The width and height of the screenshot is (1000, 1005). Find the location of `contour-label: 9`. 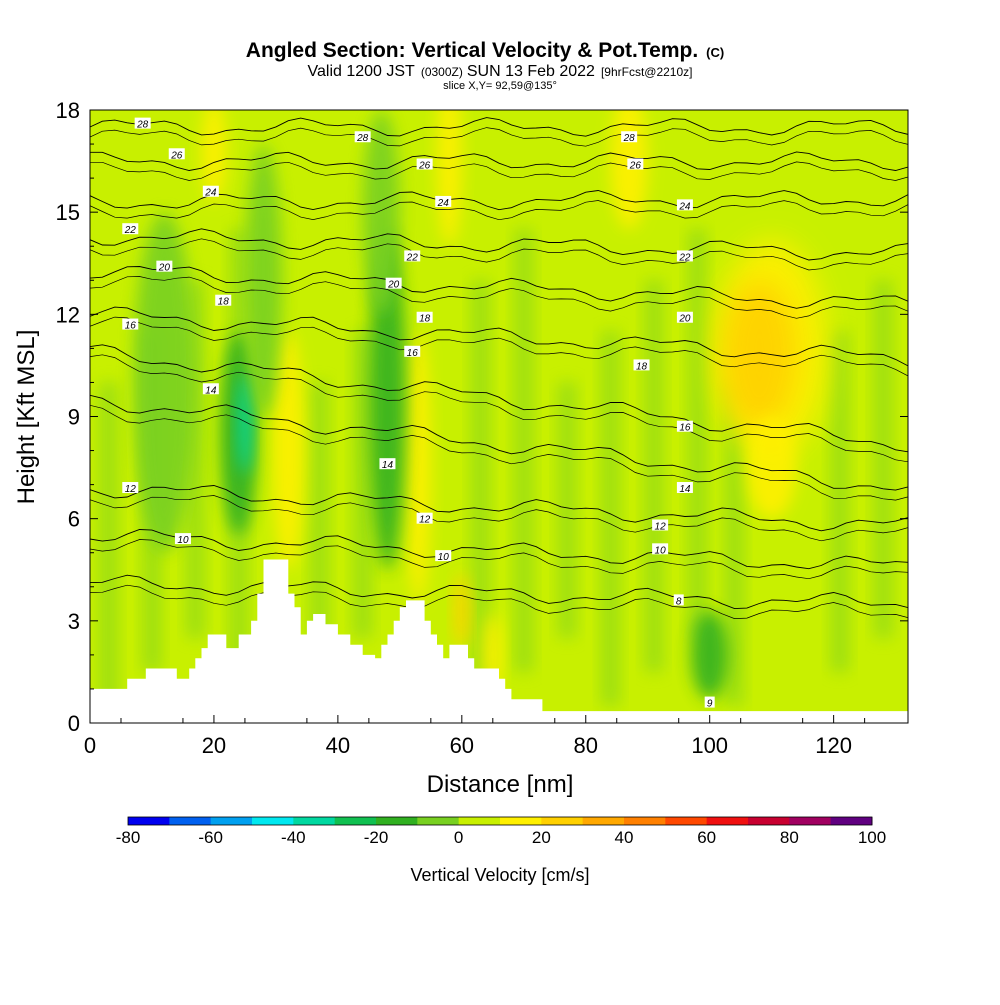

contour-label: 9 is located at coordinates (709, 703).